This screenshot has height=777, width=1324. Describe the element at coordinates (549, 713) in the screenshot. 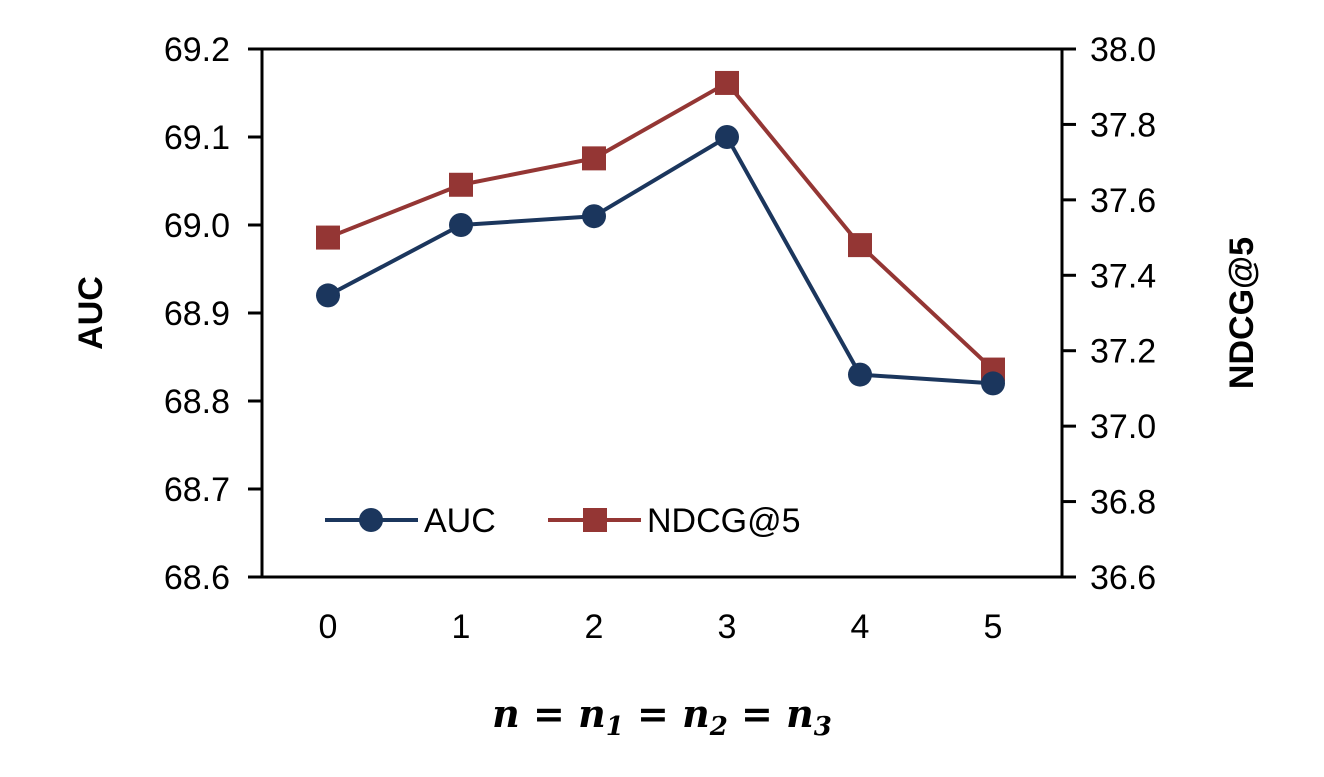

I see `x-axis-title-base: n = n` at that location.